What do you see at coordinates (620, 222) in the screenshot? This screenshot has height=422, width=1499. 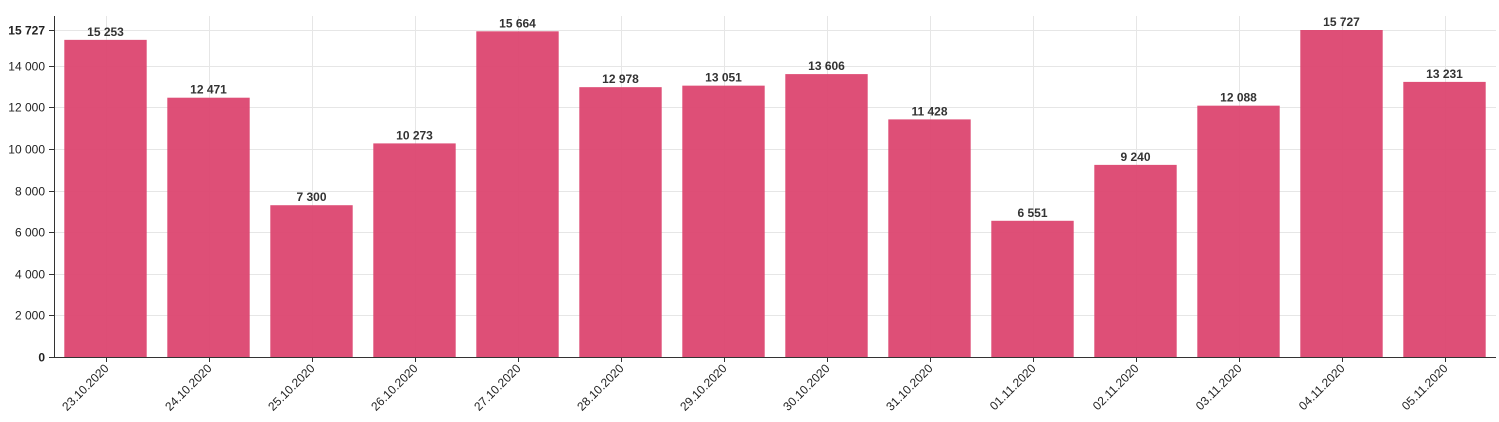 I see `bar-28.10.2020` at bounding box center [620, 222].